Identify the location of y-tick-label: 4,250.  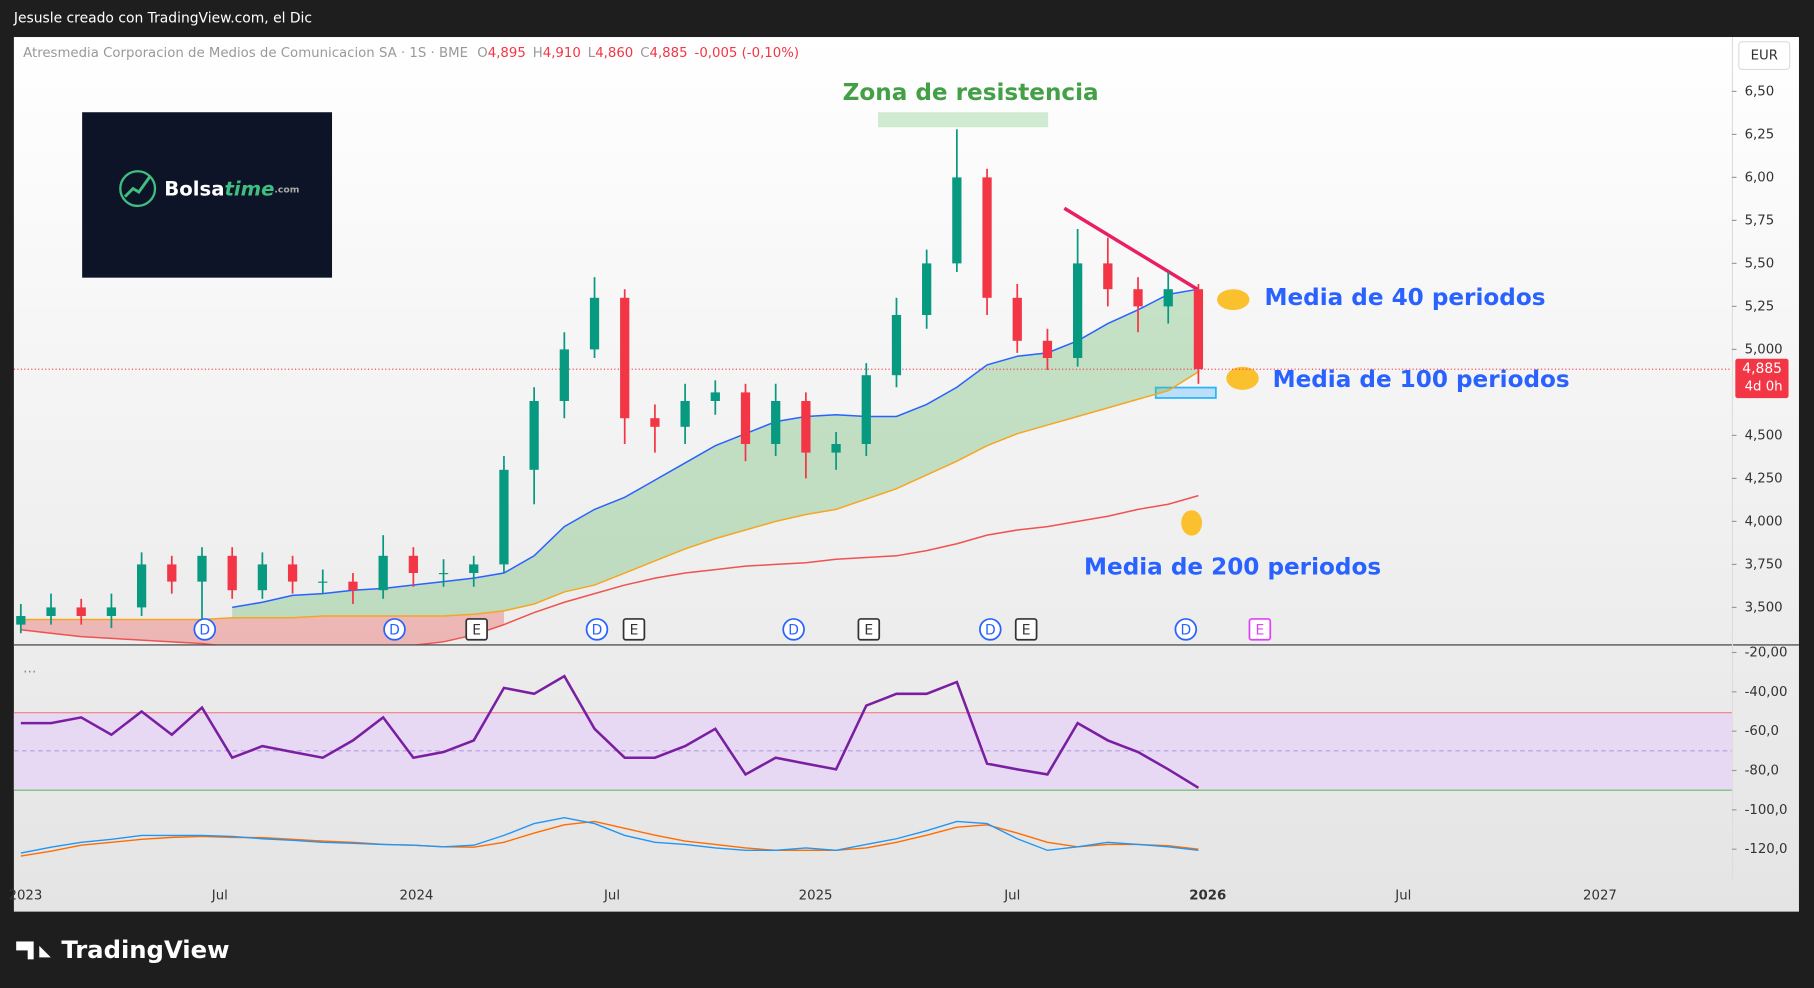
(1764, 478).